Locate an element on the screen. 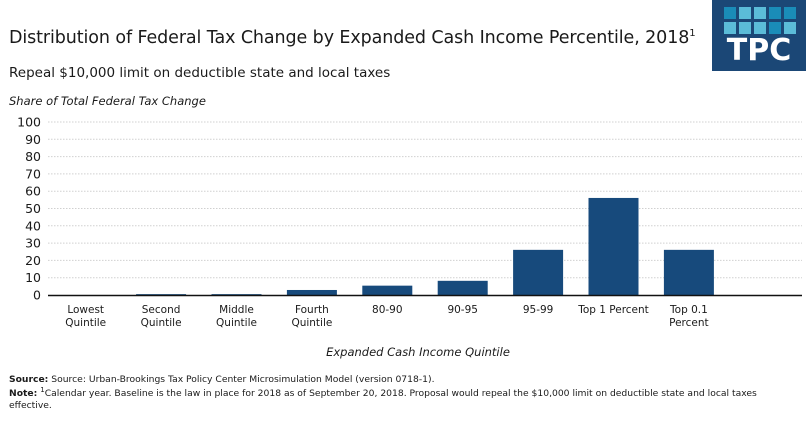  x-tick-label: 95-99 is located at coordinates (538, 310).